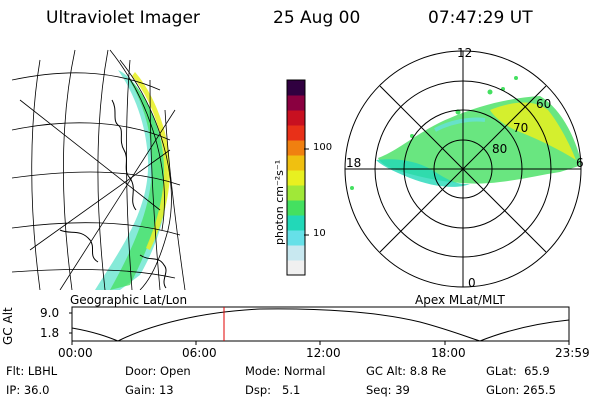 The height and width of the screenshot is (400, 600). Describe the element at coordinates (166, 390) in the screenshot. I see `info-gain-value: 13` at that location.